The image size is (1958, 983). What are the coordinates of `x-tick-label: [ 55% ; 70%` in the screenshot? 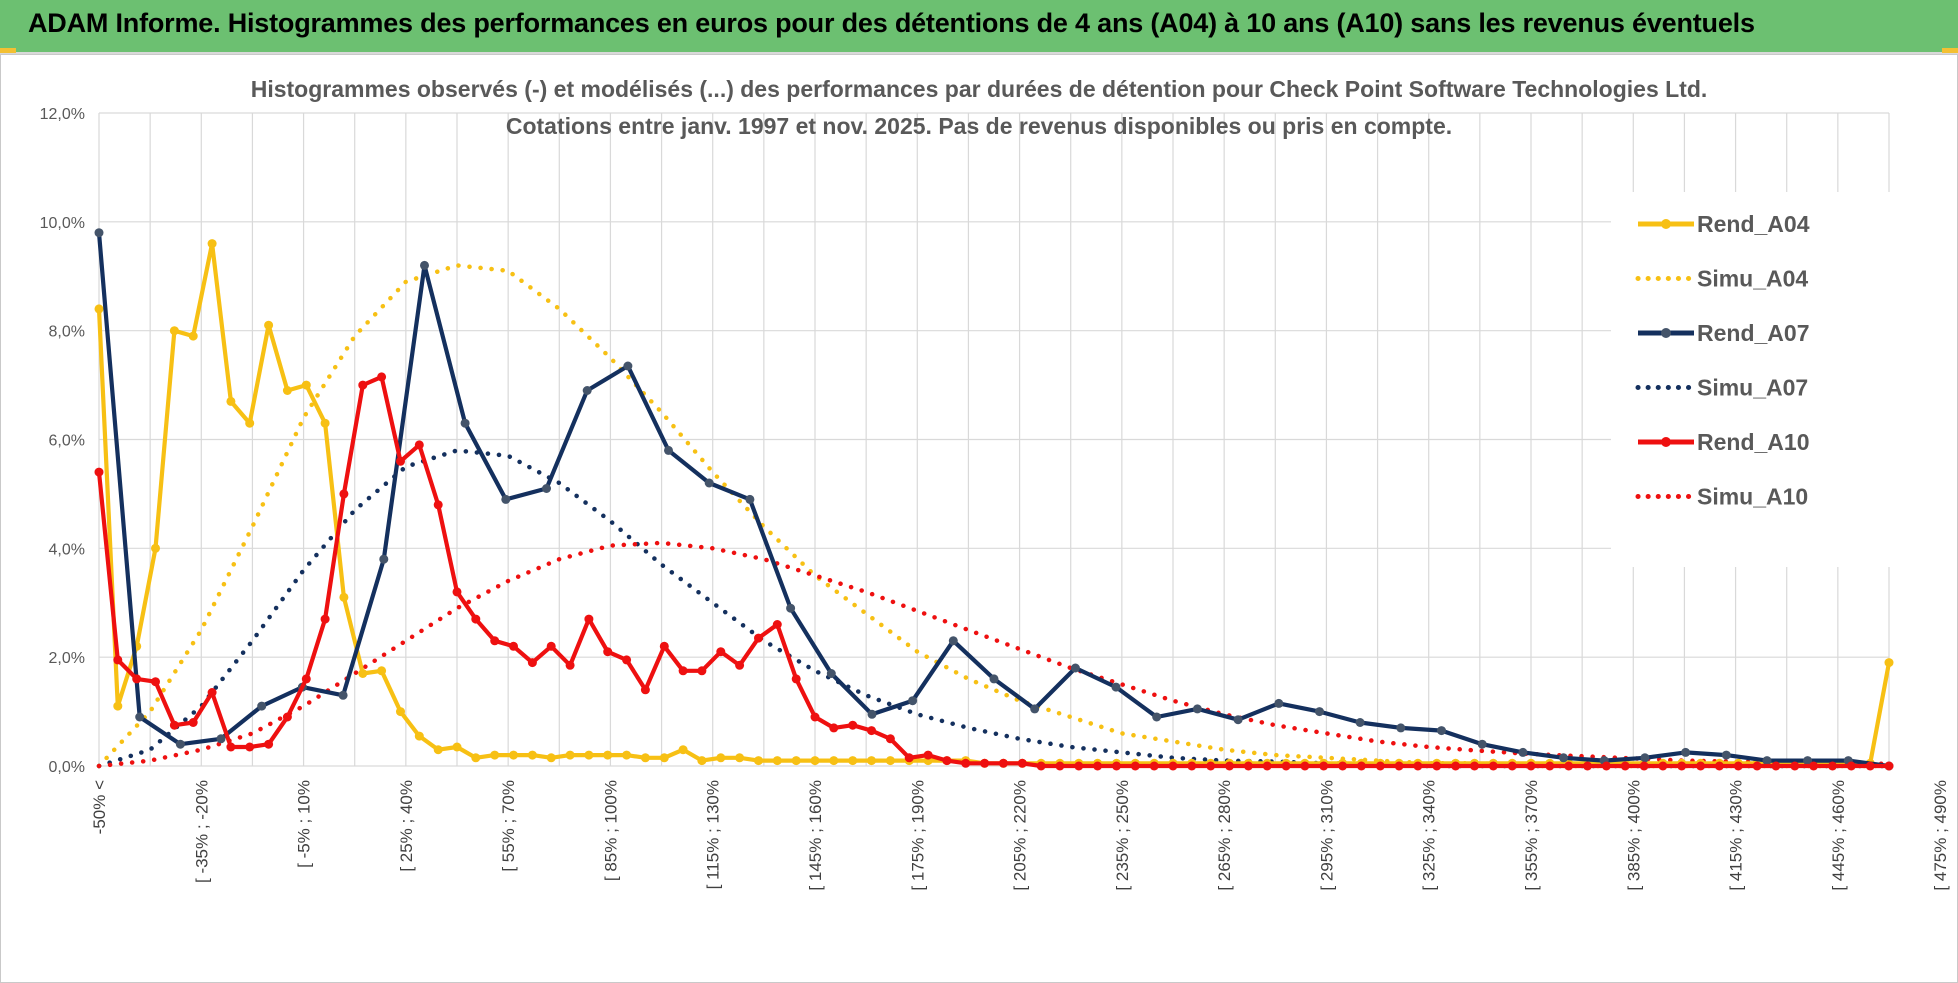 It's located at (508, 826).